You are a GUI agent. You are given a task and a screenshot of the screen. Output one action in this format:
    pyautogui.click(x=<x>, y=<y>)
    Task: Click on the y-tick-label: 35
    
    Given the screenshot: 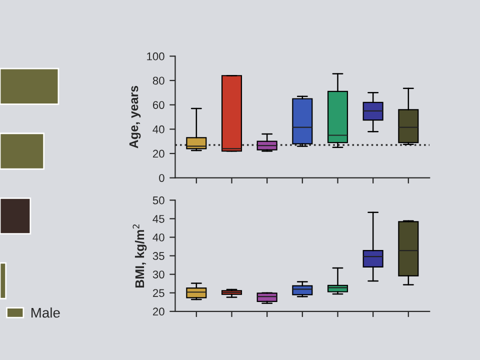 What is the action you would take?
    pyautogui.click(x=158, y=256)
    